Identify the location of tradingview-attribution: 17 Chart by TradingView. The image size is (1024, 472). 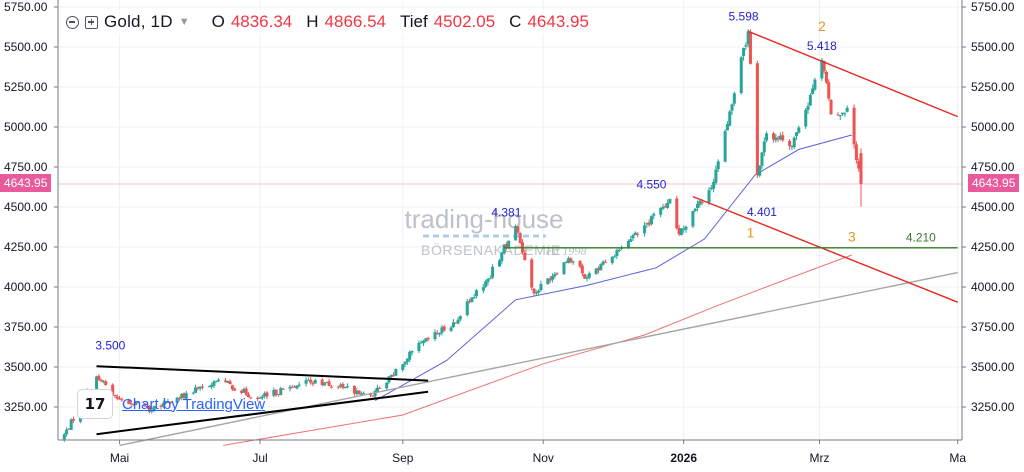
(171, 404).